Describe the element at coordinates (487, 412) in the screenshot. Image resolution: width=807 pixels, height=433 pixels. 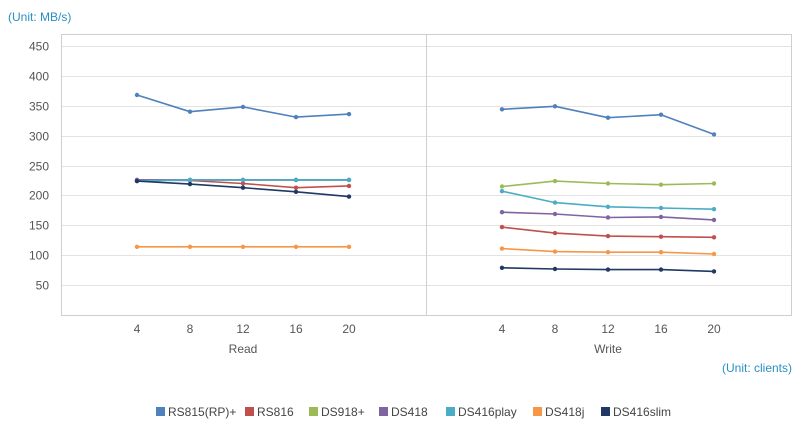
I see `legend-label: DS416play` at that location.